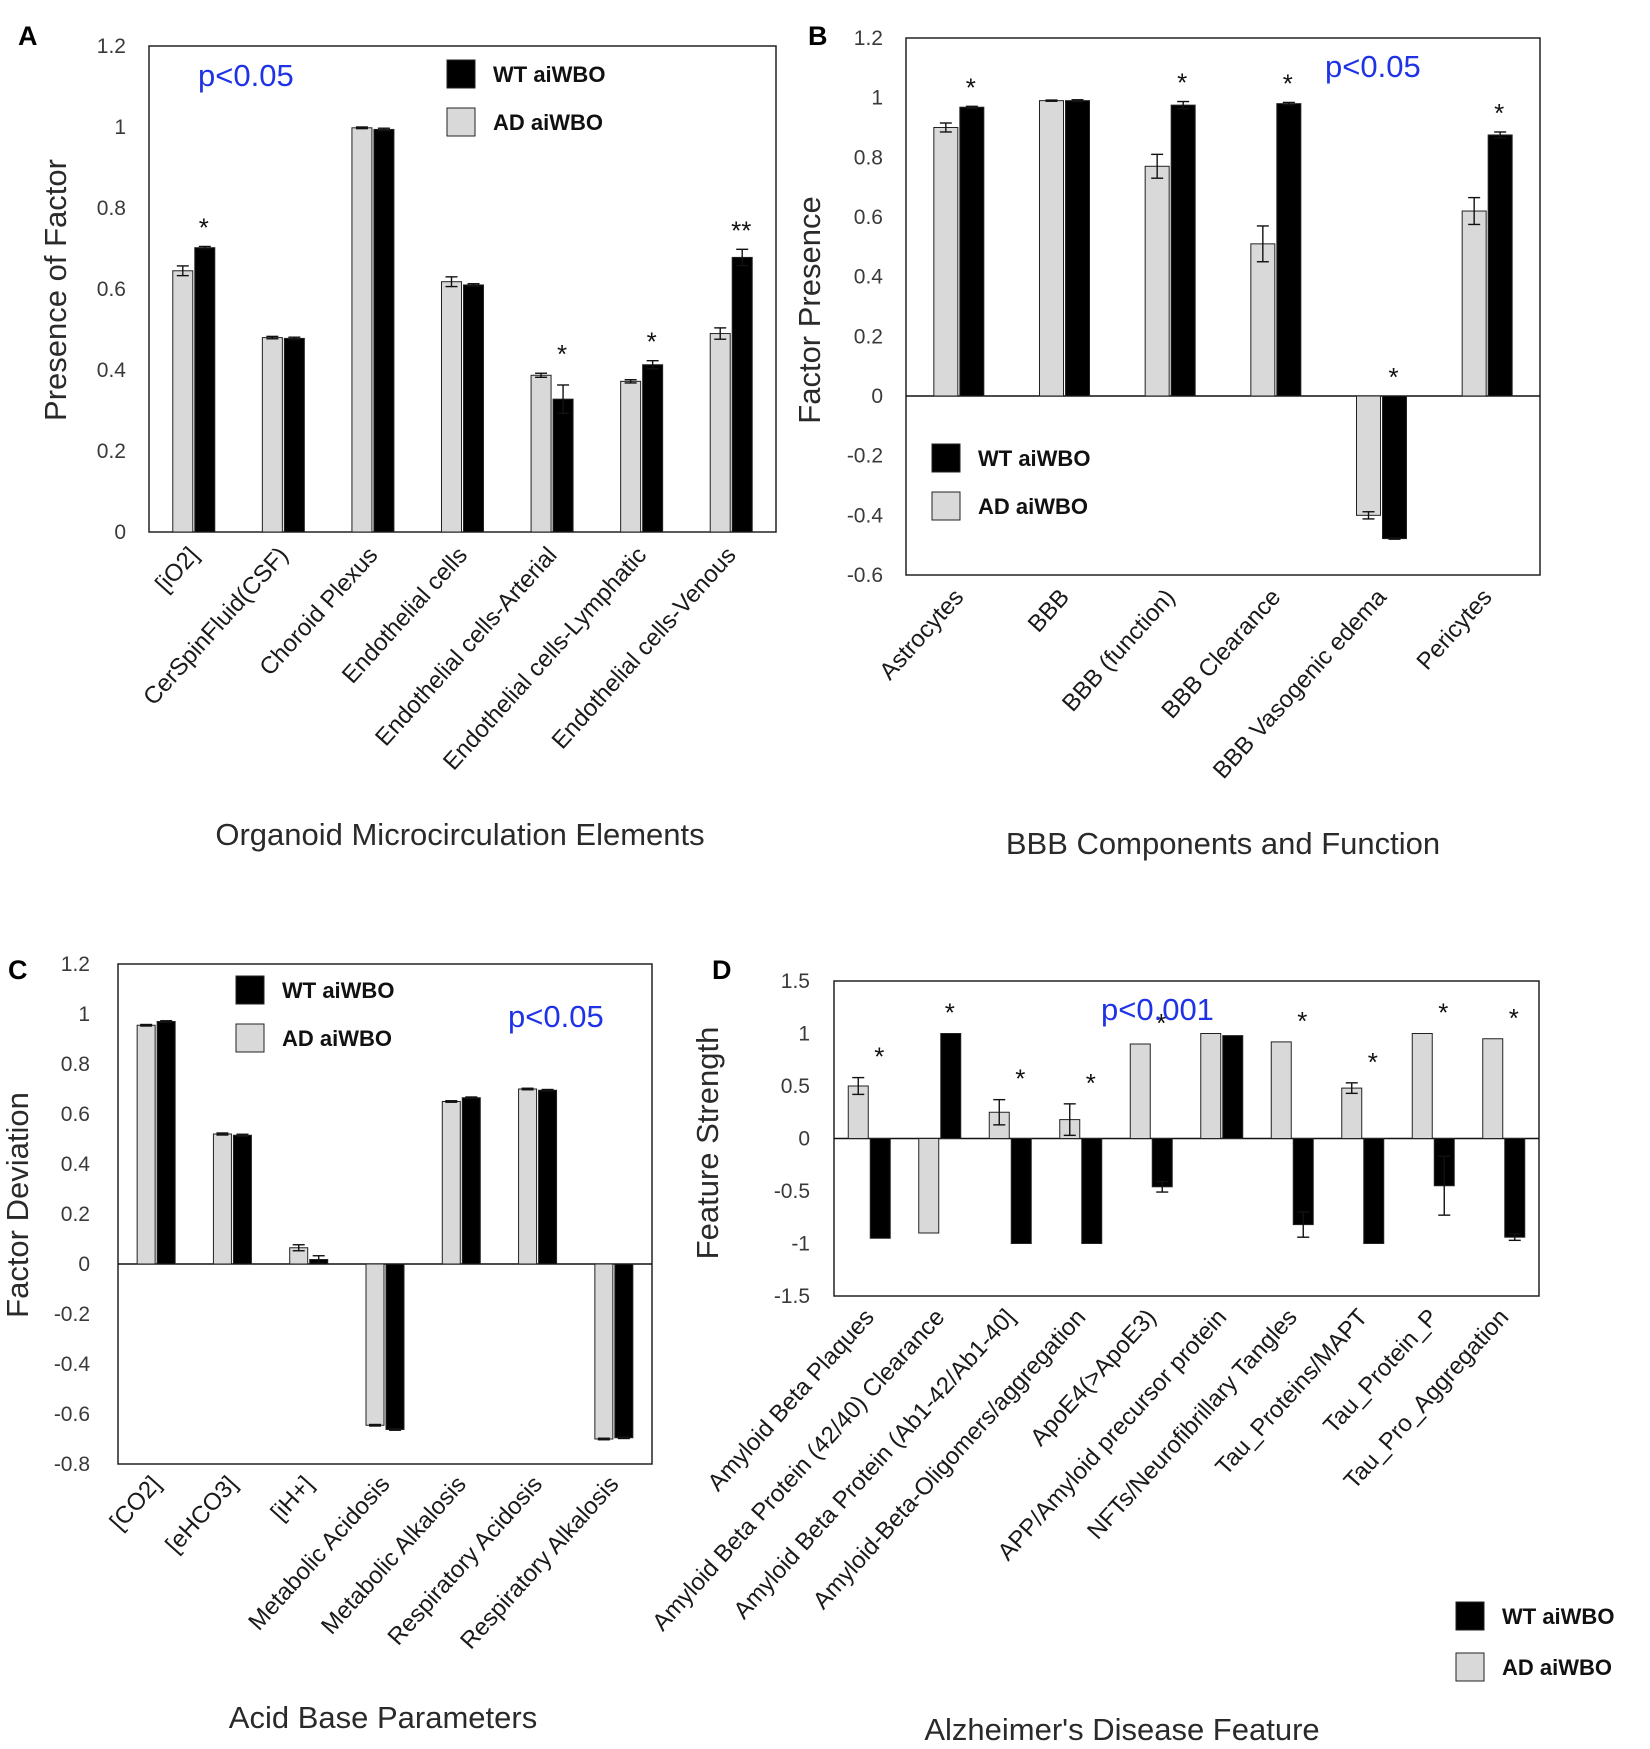 This screenshot has width=1650, height=1749. I want to click on y-axis-label: Feature Strength, so click(707, 1143).